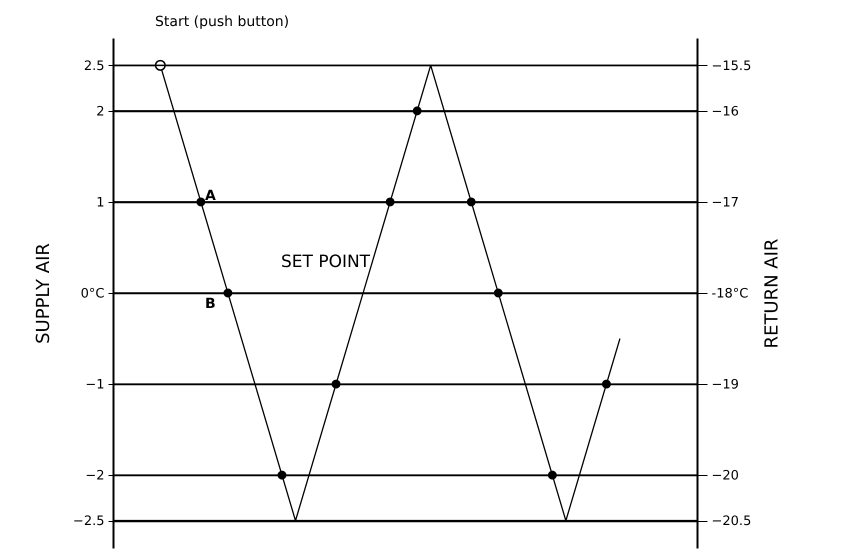 This screenshot has height=553, width=850. I want to click on y-tick-label: −2.5, so click(88, 522).